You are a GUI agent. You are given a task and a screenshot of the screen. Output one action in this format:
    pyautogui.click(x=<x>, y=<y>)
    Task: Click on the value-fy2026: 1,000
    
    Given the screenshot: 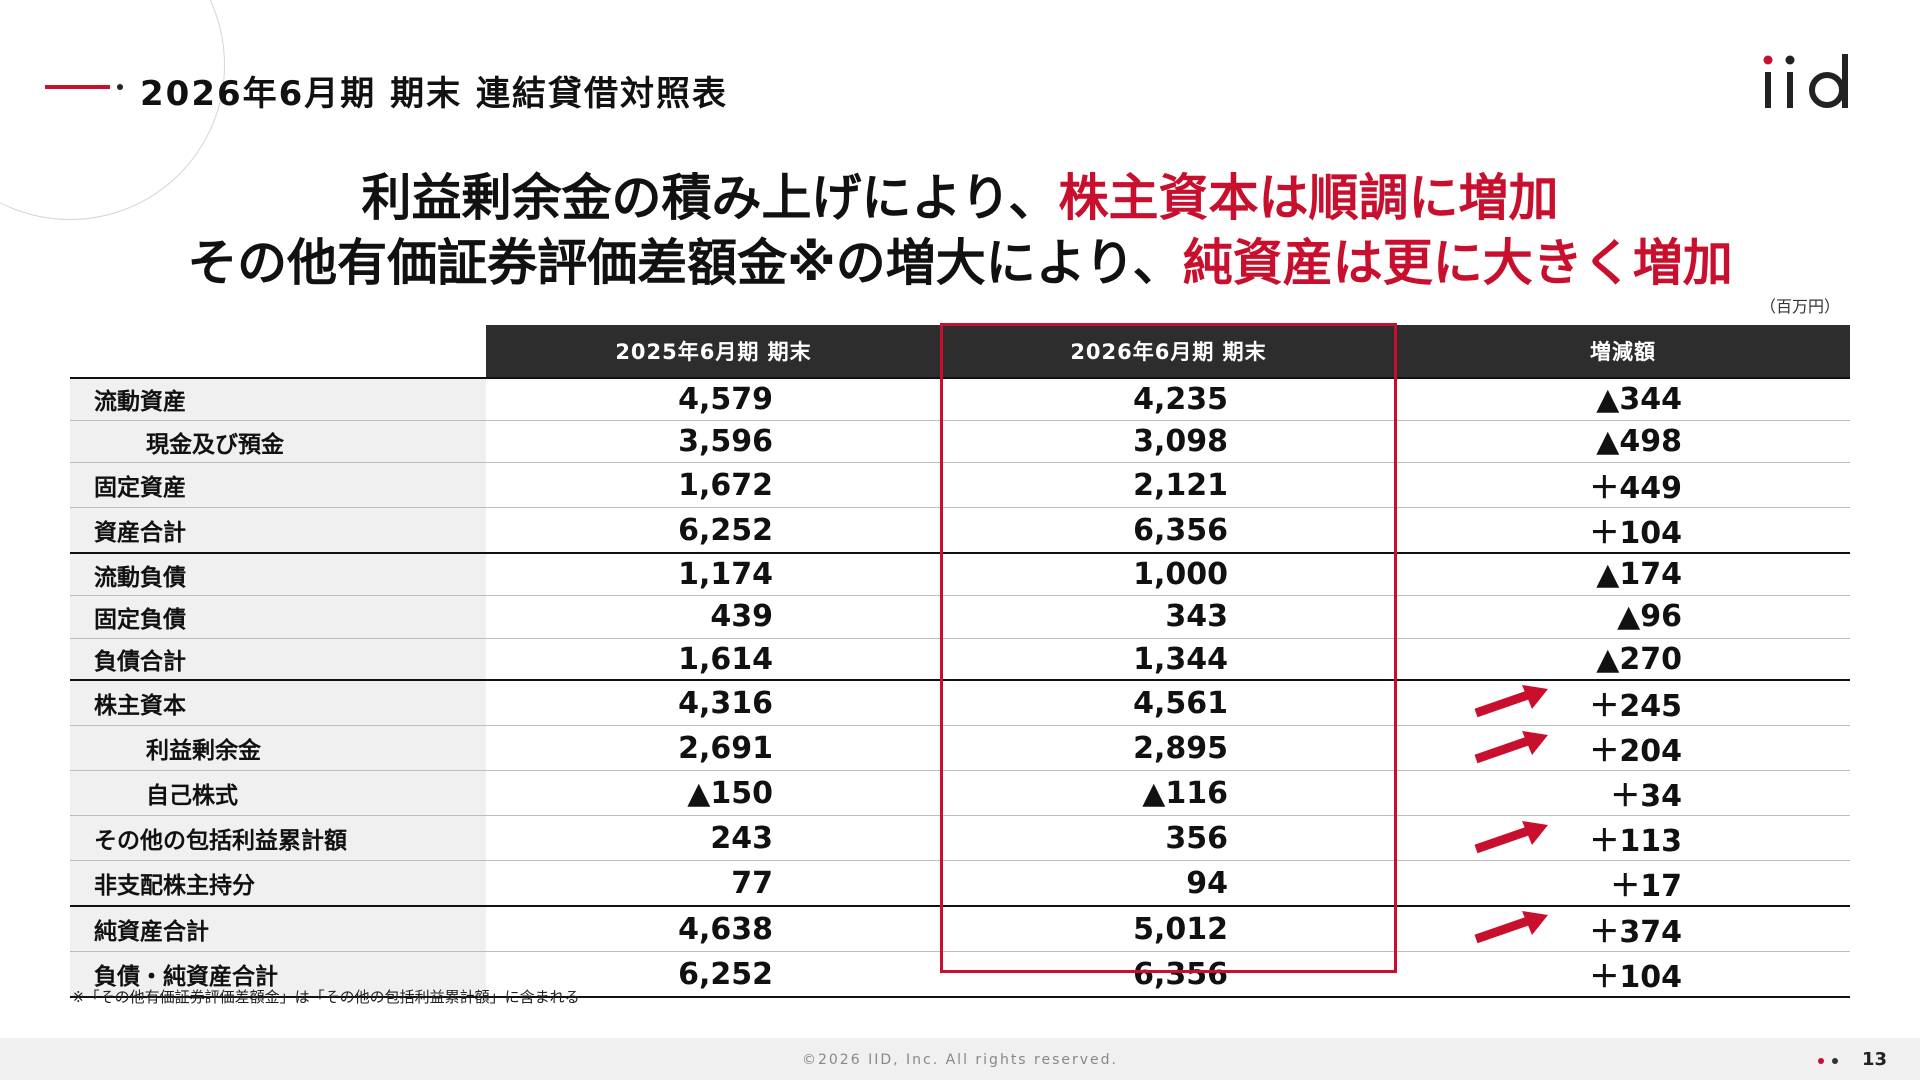 What is the action you would take?
    pyautogui.click(x=1168, y=575)
    